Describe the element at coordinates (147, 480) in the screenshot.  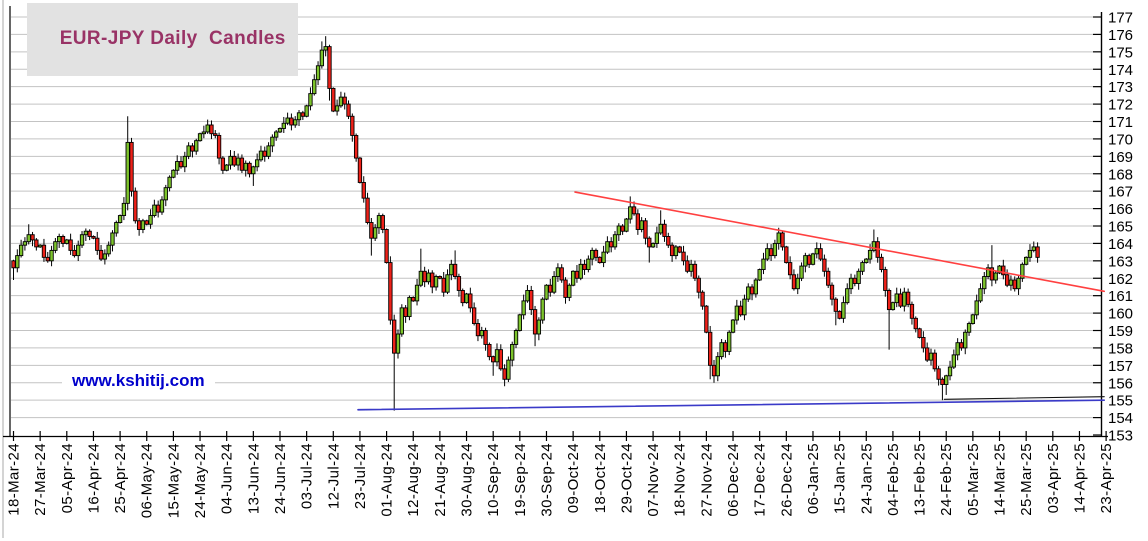
I see `svg-text: 06-May-24` at that location.